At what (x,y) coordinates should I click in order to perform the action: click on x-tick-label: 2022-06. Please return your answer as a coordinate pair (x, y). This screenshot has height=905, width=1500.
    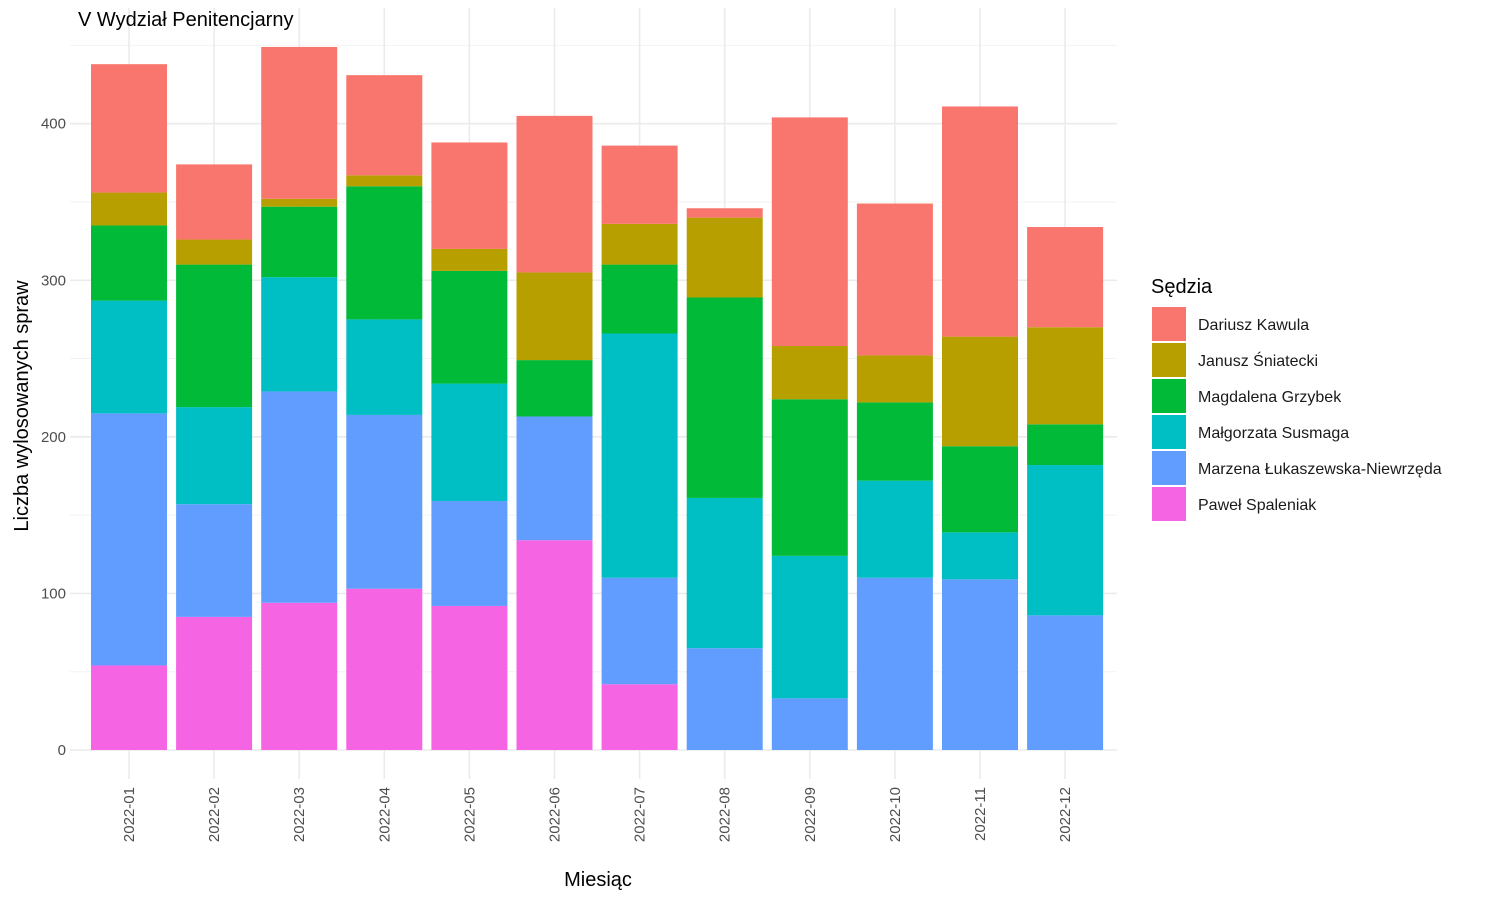
    Looking at the image, I should click on (555, 814).